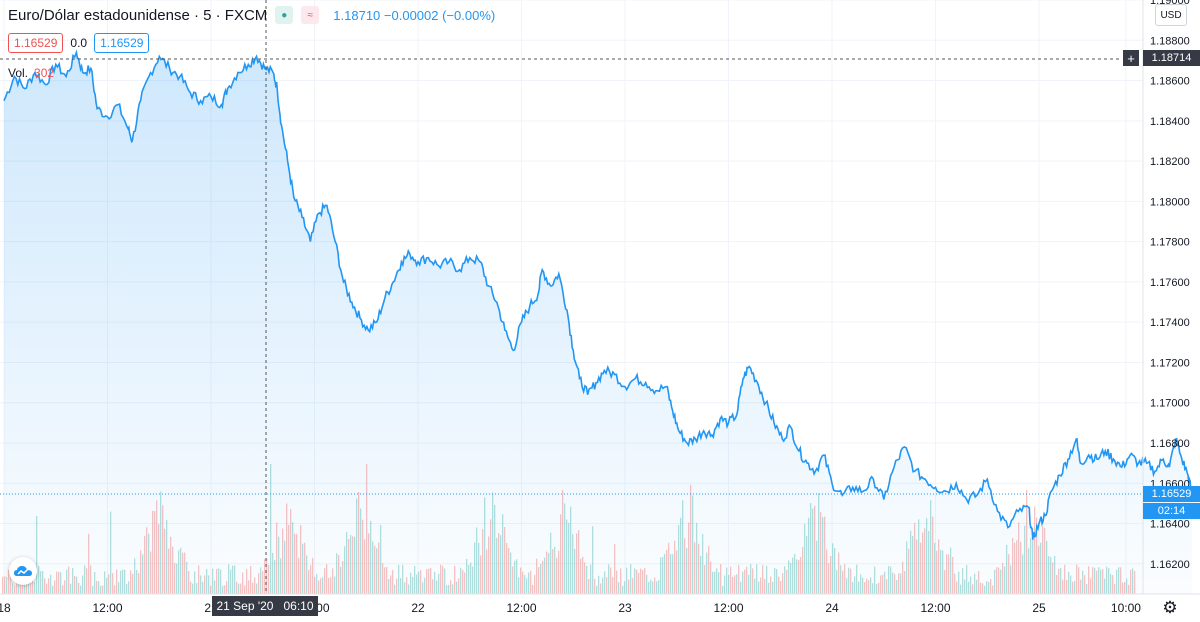 The height and width of the screenshot is (622, 1200). I want to click on price-tick-label: 1.16200, so click(1170, 565).